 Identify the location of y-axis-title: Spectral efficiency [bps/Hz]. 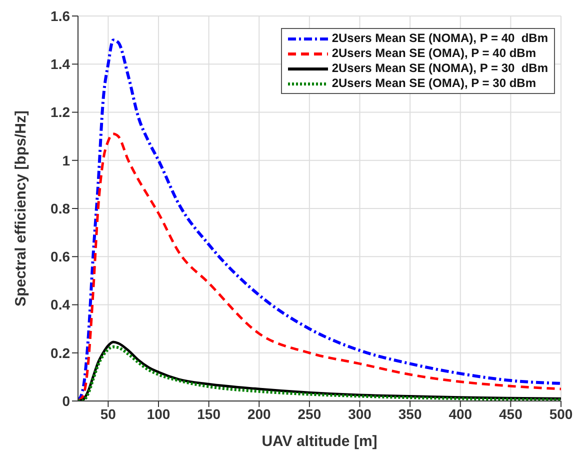
(21, 208).